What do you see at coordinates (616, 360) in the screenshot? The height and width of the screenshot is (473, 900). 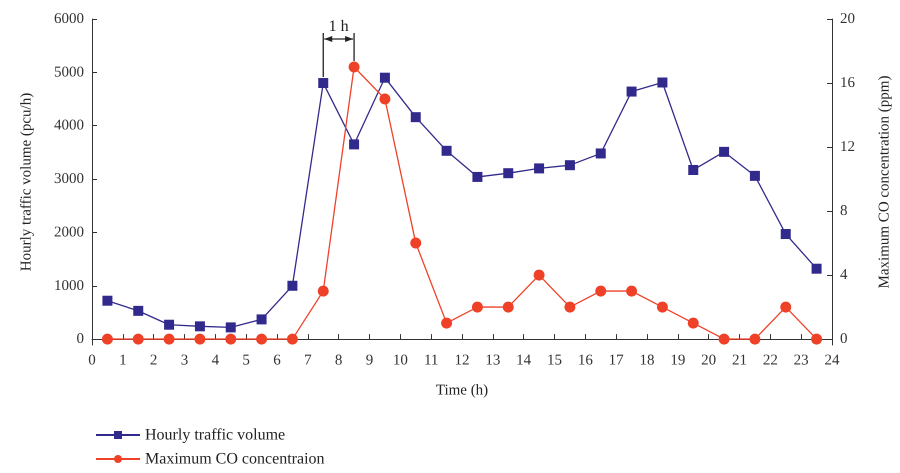 I see `x-tick-label: 17` at bounding box center [616, 360].